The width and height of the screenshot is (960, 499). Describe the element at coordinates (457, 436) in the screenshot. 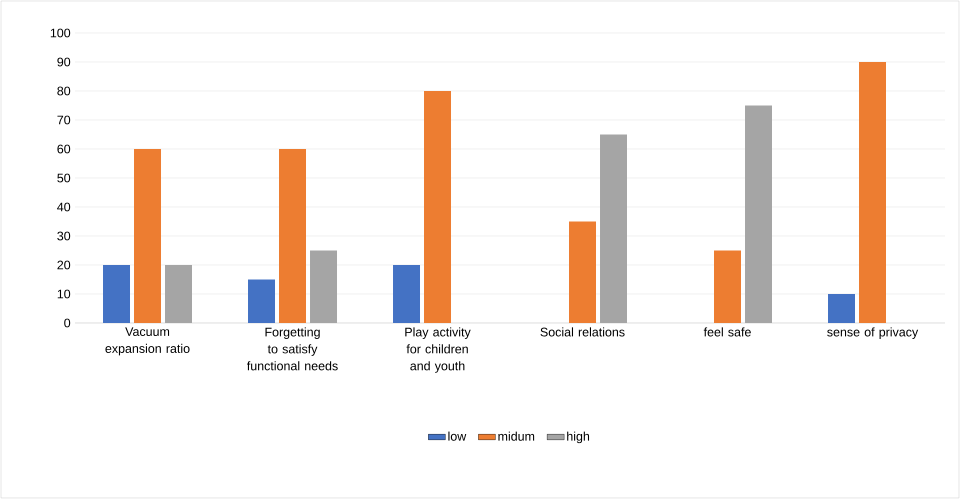

I see `legend-label: low` at that location.